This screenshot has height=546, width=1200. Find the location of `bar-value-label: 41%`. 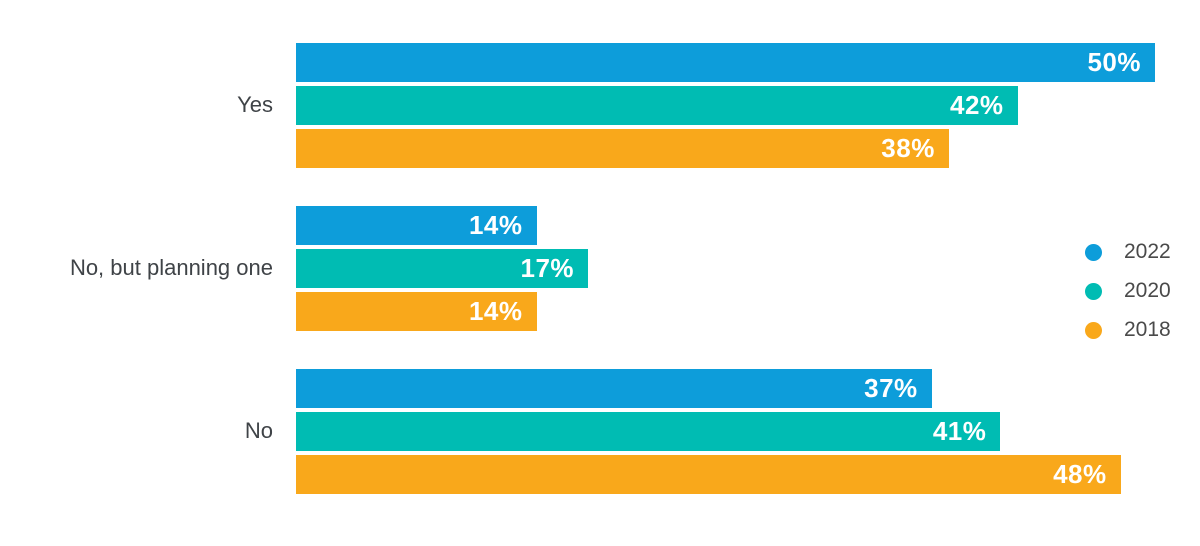

bar-value-label: 41% is located at coordinates (959, 431).